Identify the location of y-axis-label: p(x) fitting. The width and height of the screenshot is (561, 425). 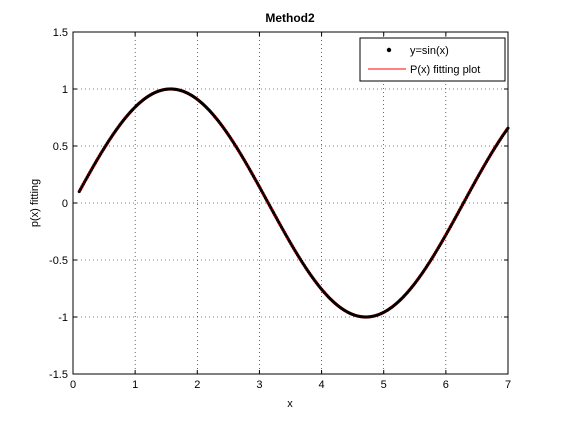
(35, 203).